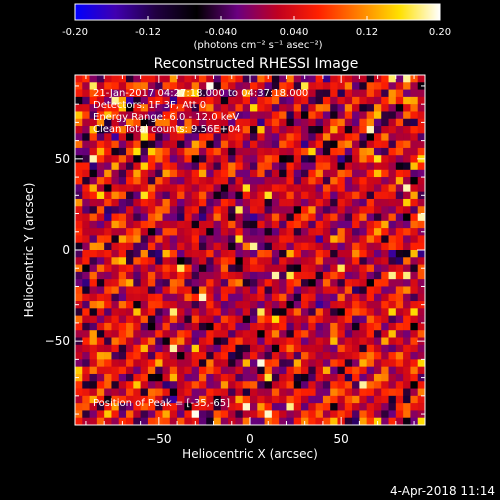 The height and width of the screenshot is (500, 500). Describe the element at coordinates (257, 12) in the screenshot. I see `colorbar` at that location.